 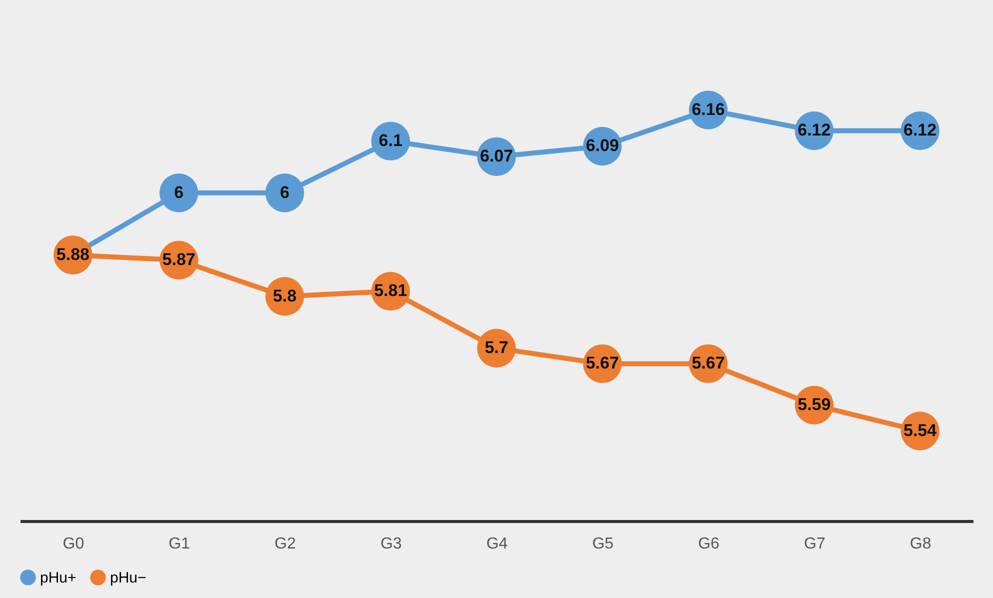 What do you see at coordinates (179, 544) in the screenshot?
I see `x-tick-label: G1` at bounding box center [179, 544].